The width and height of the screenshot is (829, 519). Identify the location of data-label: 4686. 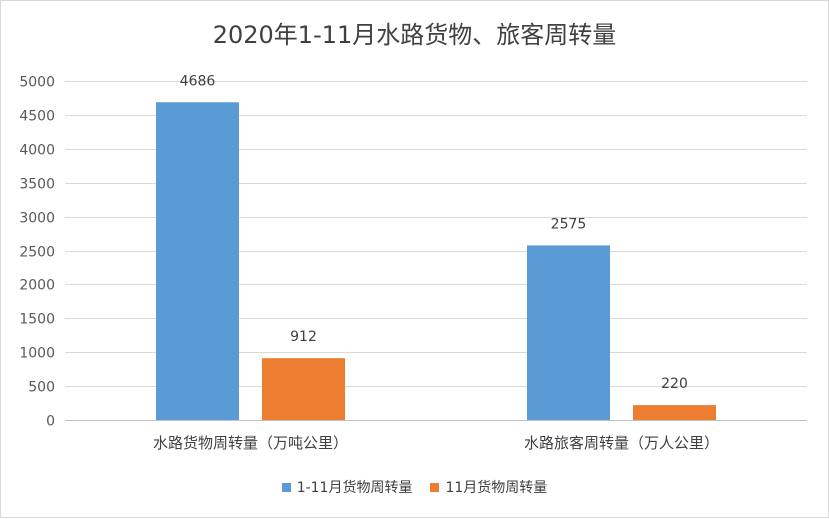
(198, 81).